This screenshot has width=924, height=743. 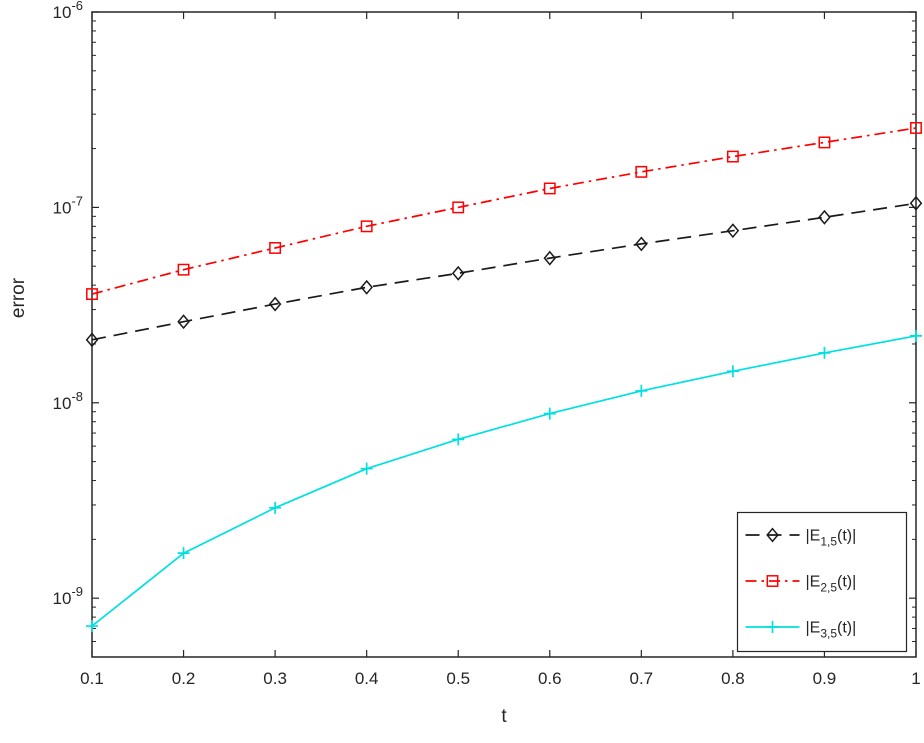 What do you see at coordinates (733, 678) in the screenshot?
I see `x-tick-label: 0.8` at bounding box center [733, 678].